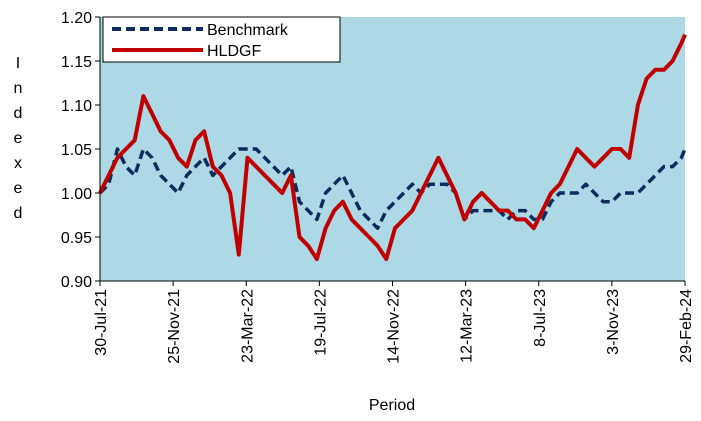  I want to click on y-tick-label: 0.95, so click(76, 238).